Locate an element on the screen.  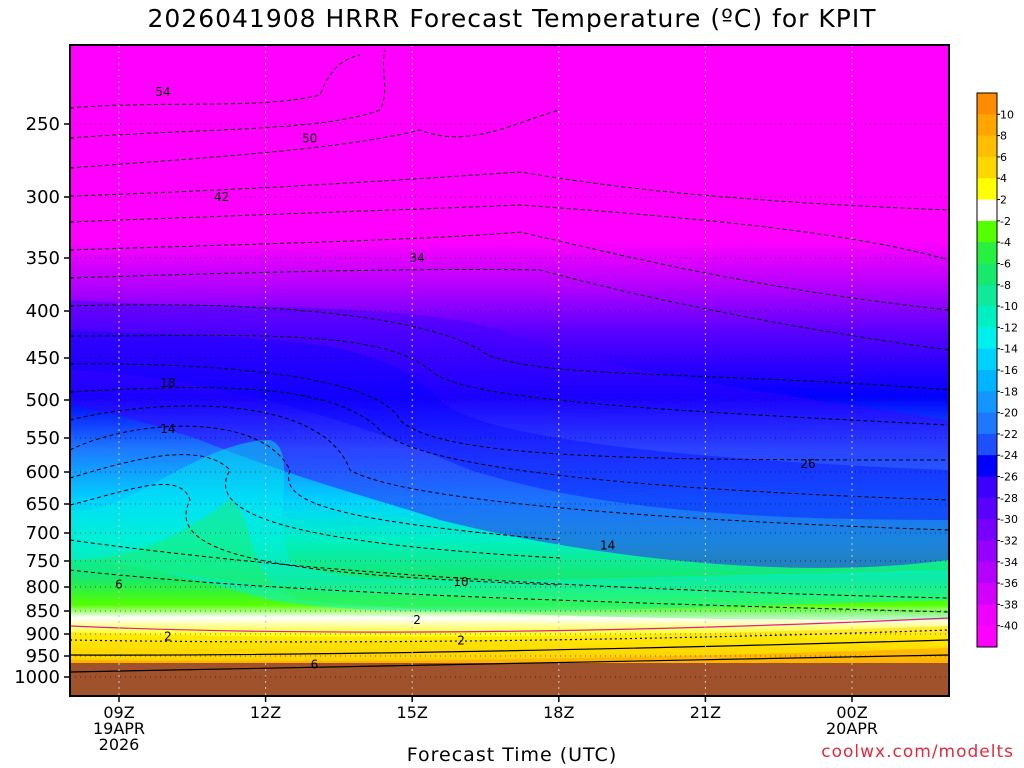
colorbar-tick-label: -14 is located at coordinates (1009, 349).